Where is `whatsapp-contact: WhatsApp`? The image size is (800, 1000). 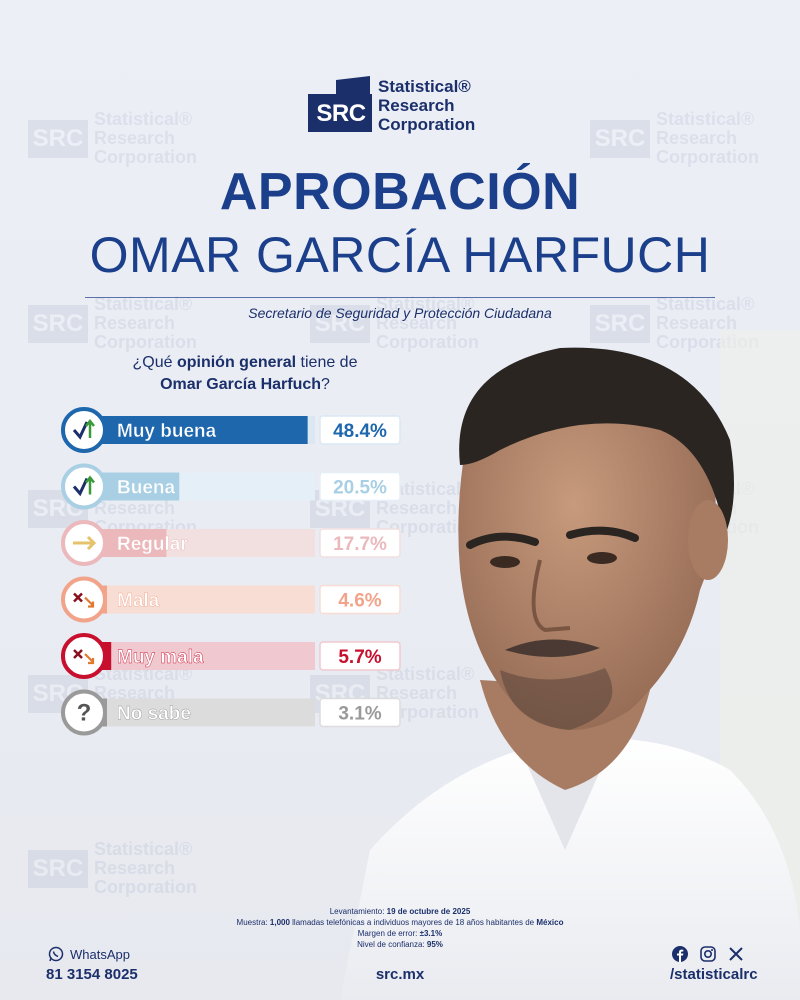 whatsapp-contact: WhatsApp is located at coordinates (89, 954).